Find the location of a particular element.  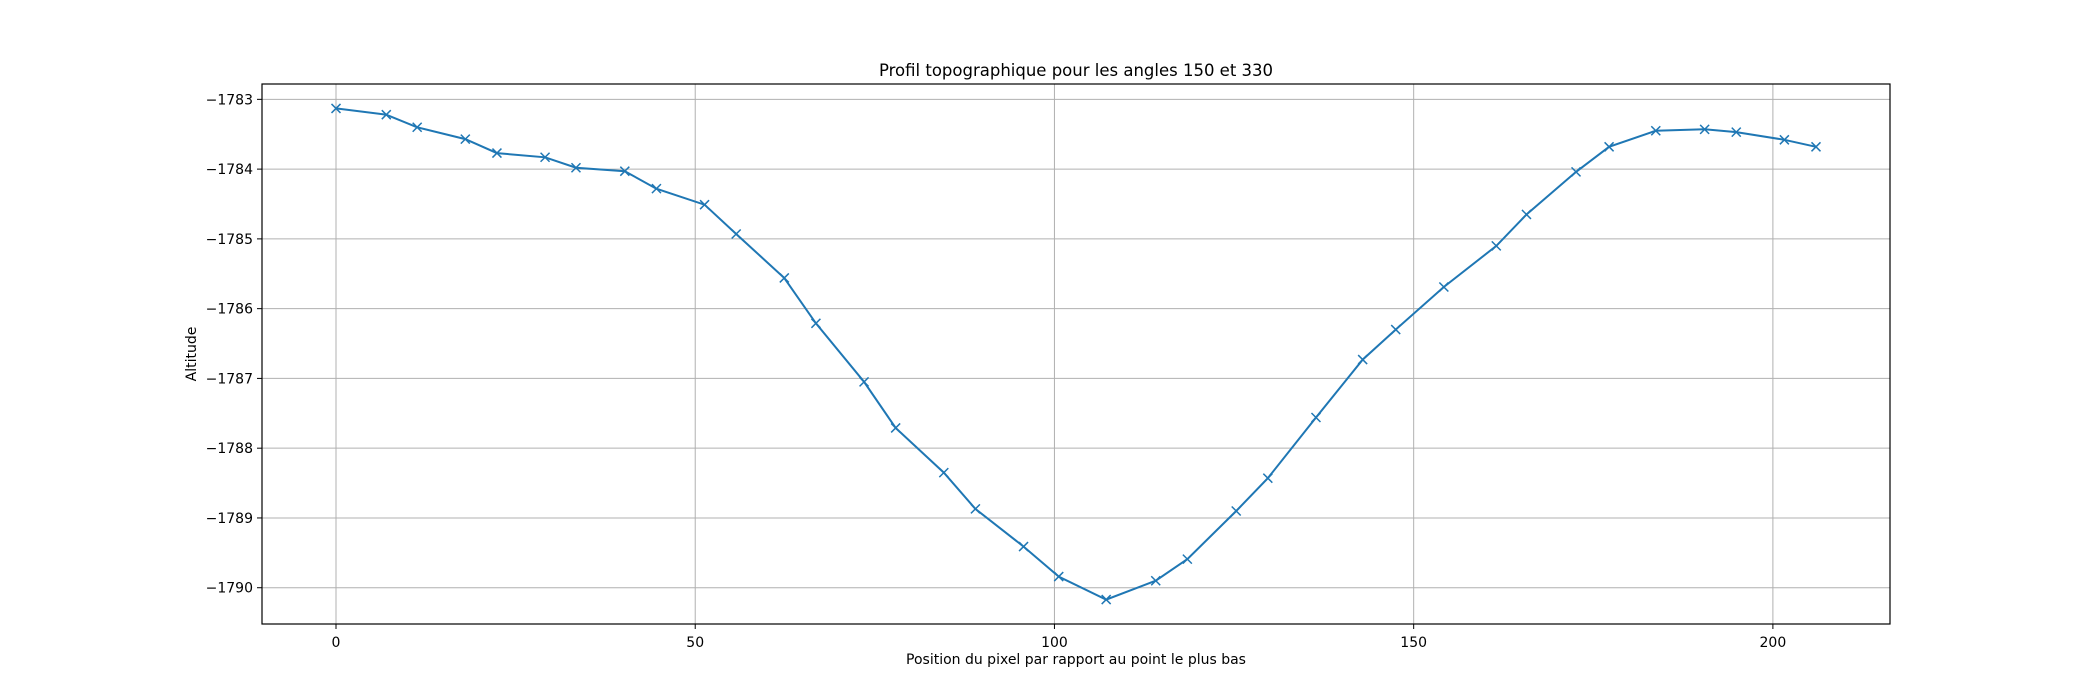

y-tick-label: −1783 is located at coordinates (229, 100).